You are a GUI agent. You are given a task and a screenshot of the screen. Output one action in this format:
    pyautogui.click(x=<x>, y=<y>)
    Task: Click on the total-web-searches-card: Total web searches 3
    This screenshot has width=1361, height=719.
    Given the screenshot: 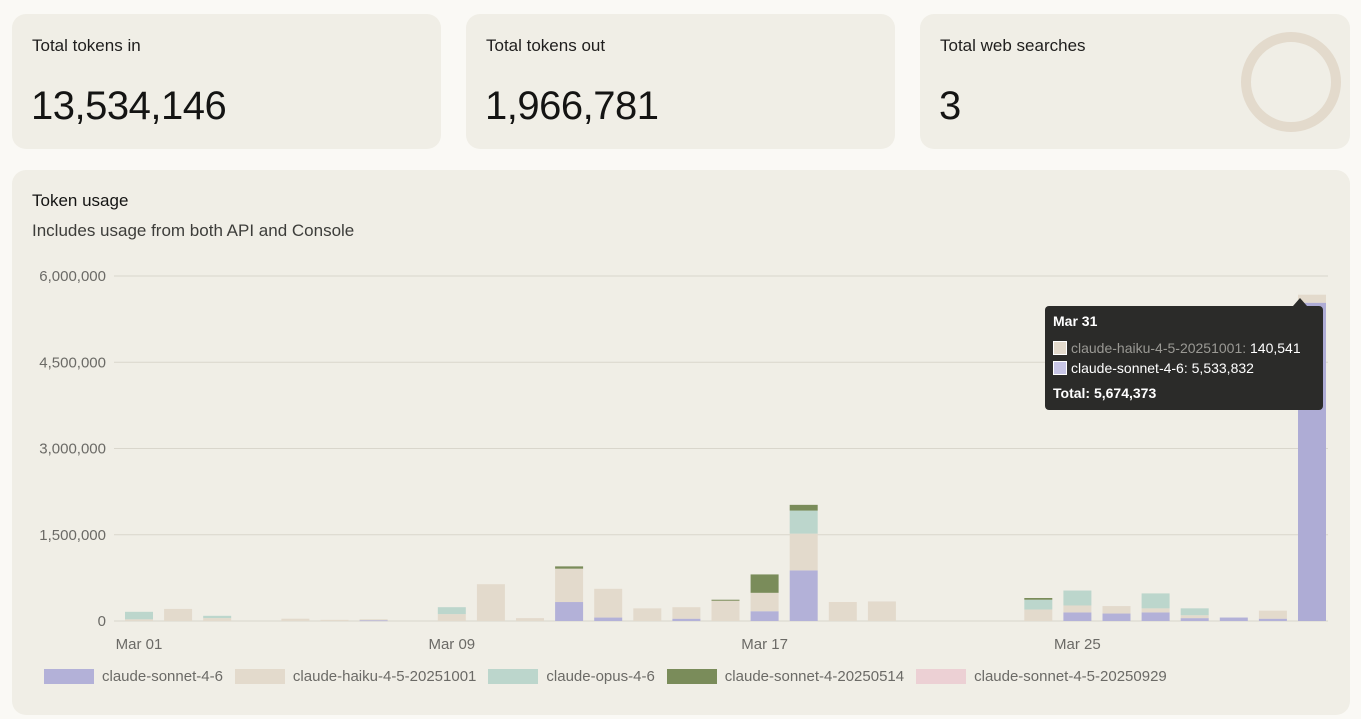 What is the action you would take?
    pyautogui.click(x=1135, y=81)
    